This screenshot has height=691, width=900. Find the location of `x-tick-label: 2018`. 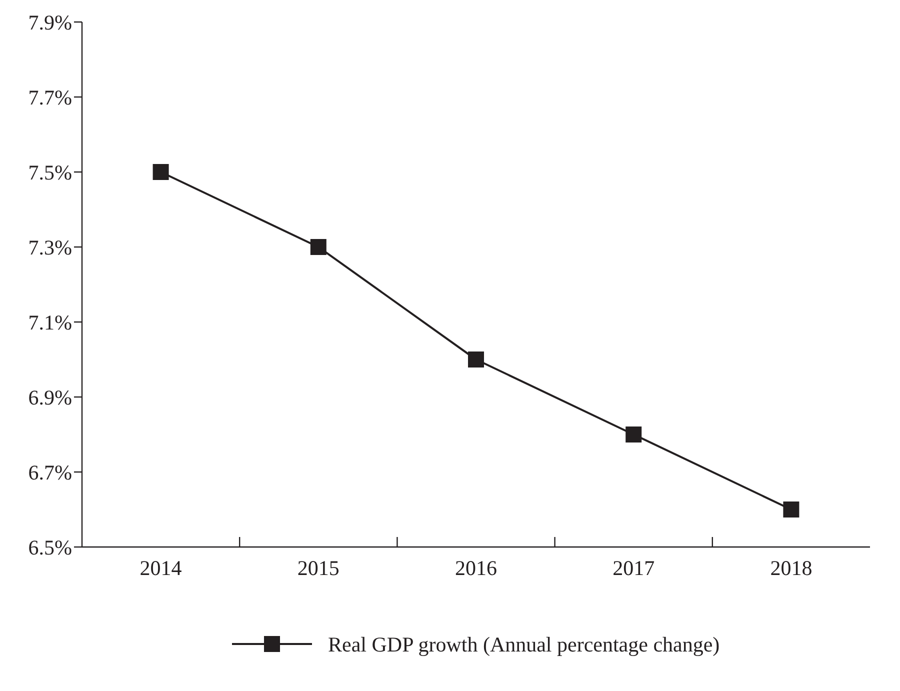

x-tick-label: 2018 is located at coordinates (791, 568).